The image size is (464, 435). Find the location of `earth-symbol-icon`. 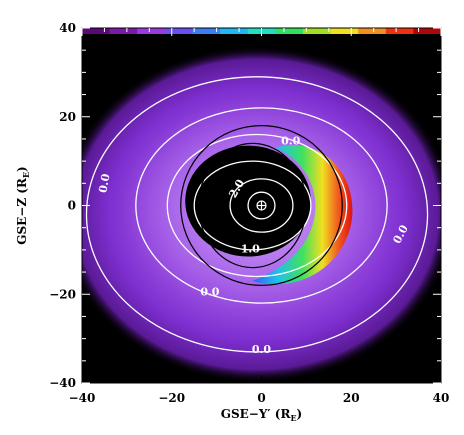

earth-symbol-icon is located at coordinates (261, 205).